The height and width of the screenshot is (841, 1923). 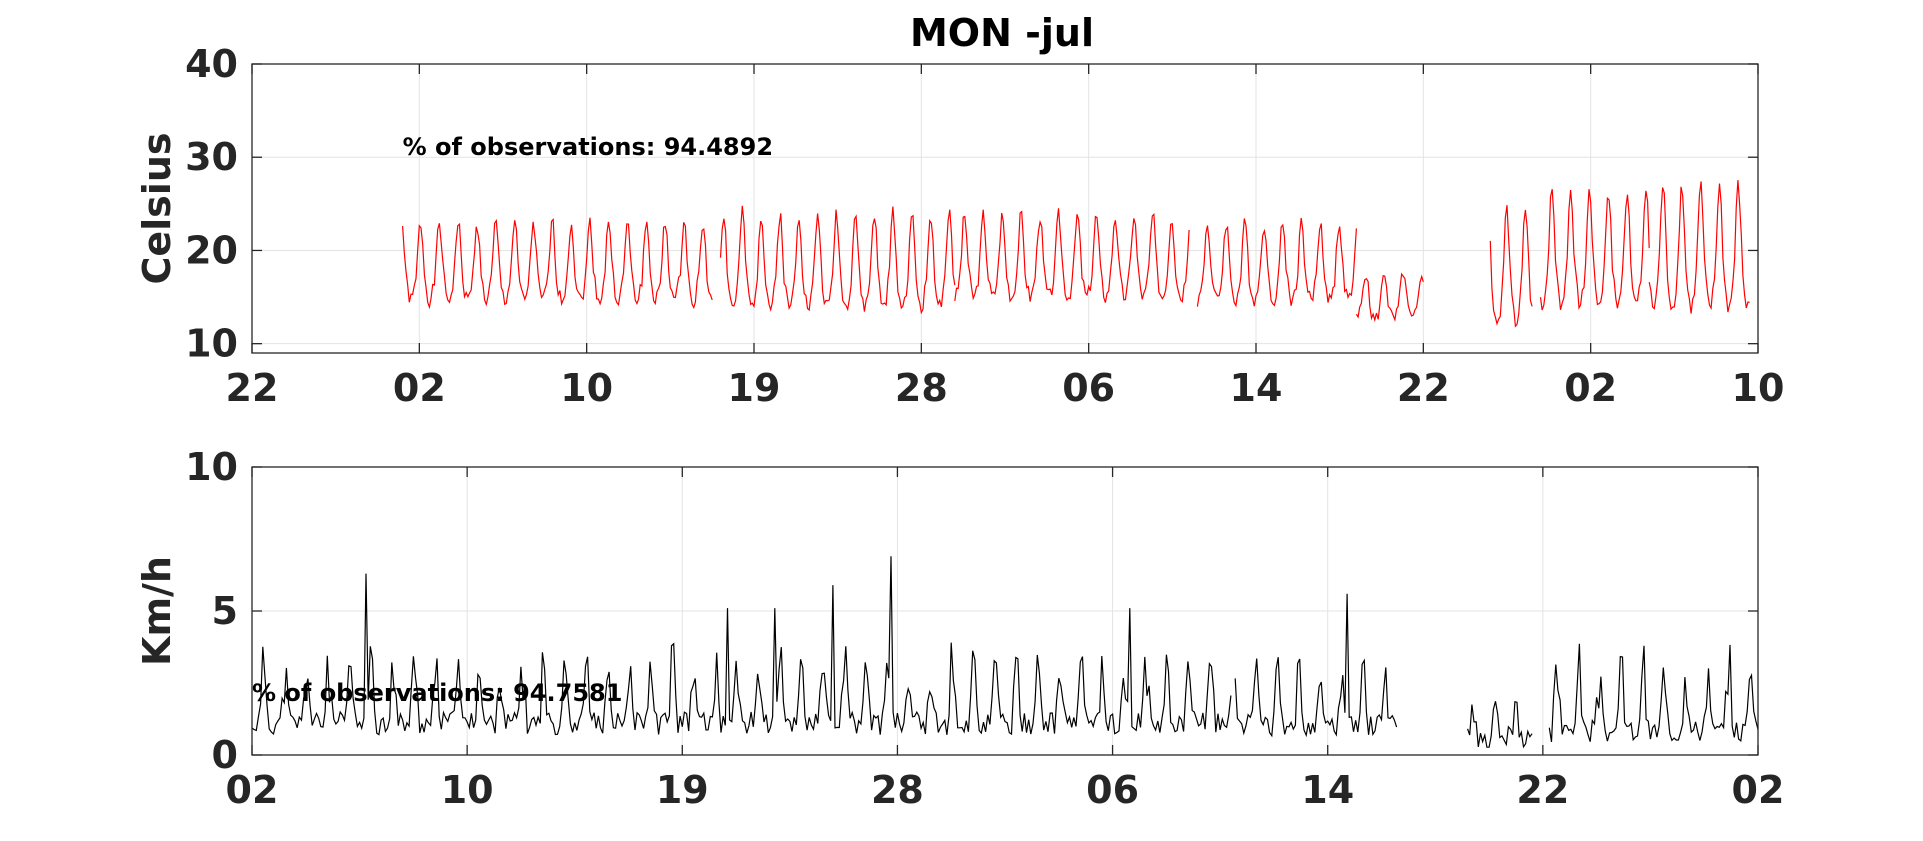 What do you see at coordinates (157, 611) in the screenshot?
I see `y-axis-label: Km/h` at bounding box center [157, 611].